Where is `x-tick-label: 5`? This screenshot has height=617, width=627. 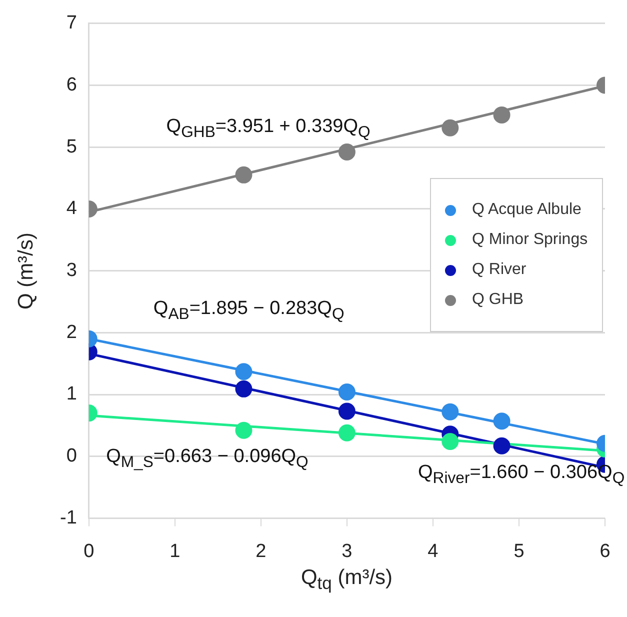
x-tick-label: 5 is located at coordinates (519, 551).